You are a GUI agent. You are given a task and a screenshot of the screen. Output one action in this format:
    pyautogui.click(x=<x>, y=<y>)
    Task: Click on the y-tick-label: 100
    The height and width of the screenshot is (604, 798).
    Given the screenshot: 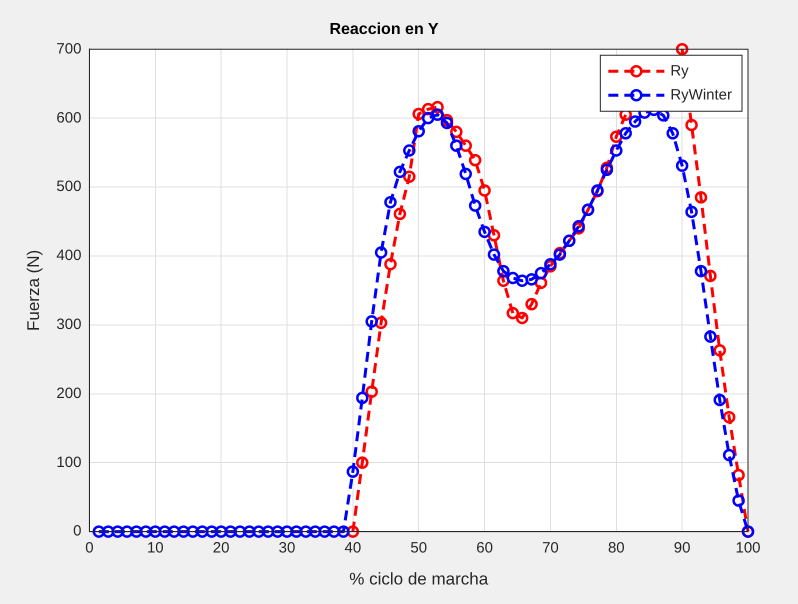 What is the action you would take?
    pyautogui.click(x=69, y=462)
    